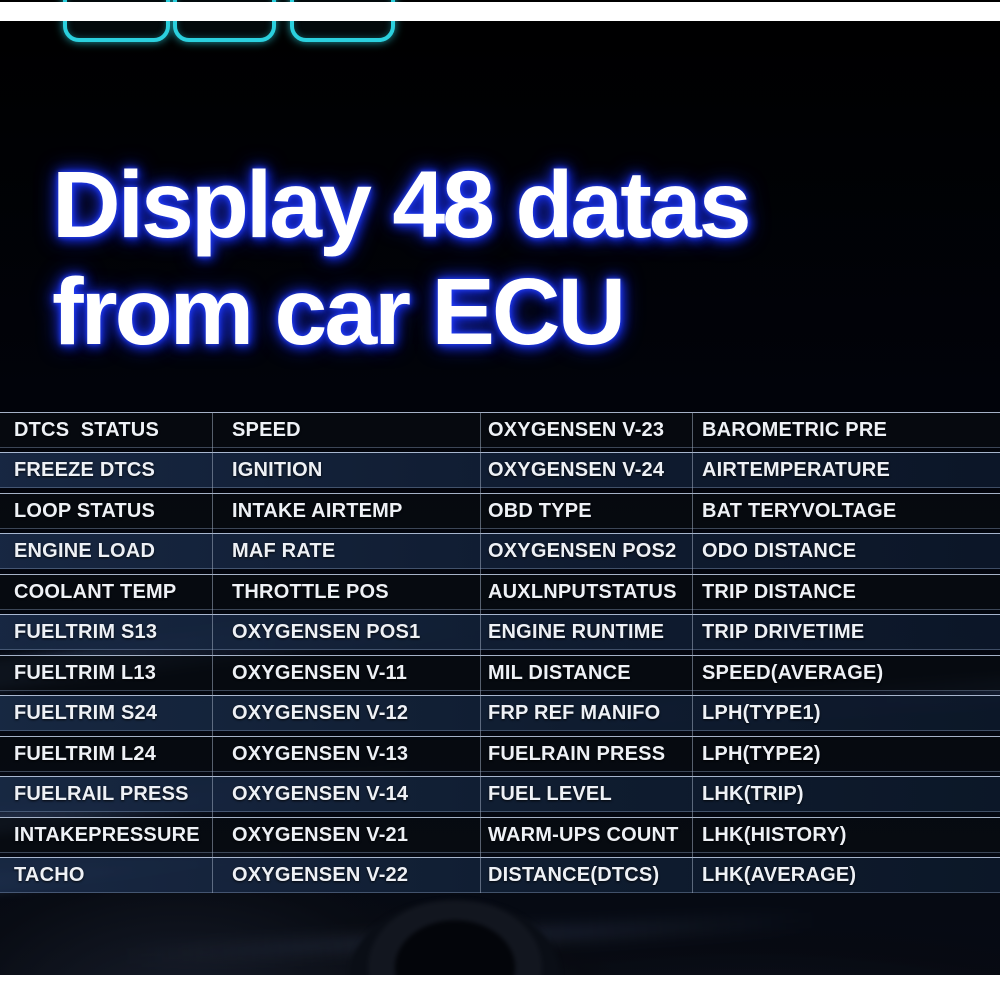 This screenshot has height=1000, width=1000. Describe the element at coordinates (582, 551) in the screenshot. I see `table-cell: OXYGENSEN POS2` at that location.